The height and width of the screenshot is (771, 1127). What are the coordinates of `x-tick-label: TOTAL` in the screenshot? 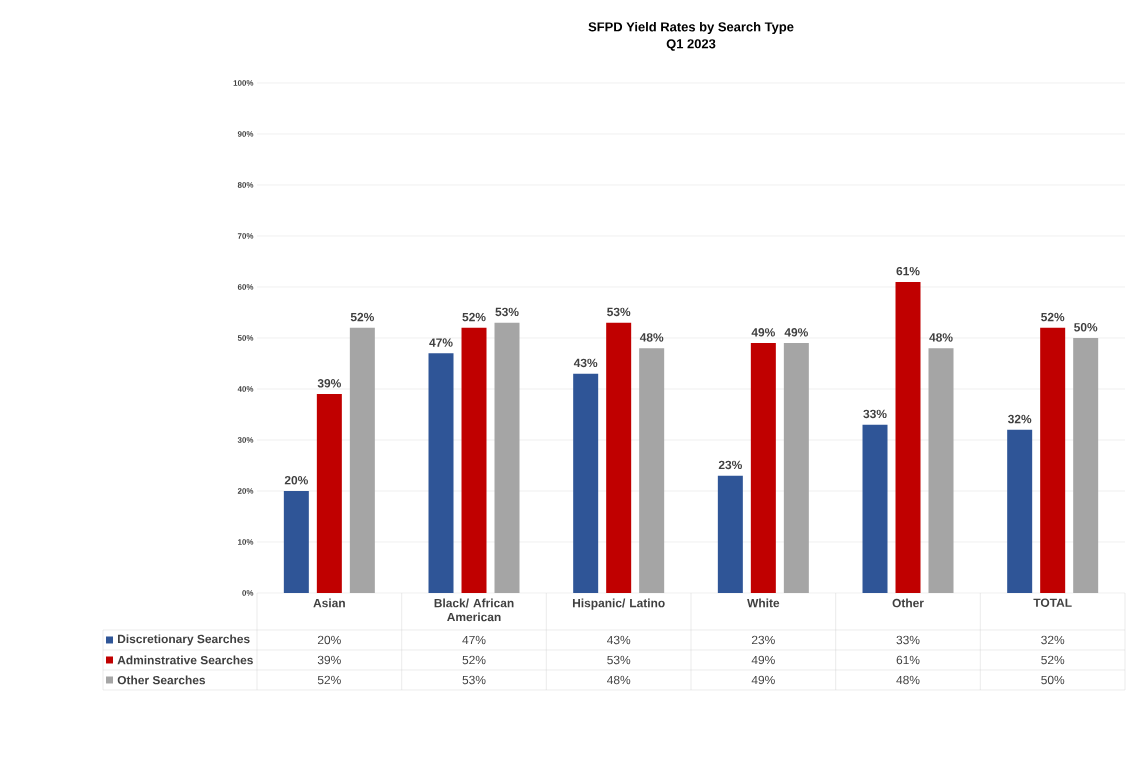 It's located at (1052, 602).